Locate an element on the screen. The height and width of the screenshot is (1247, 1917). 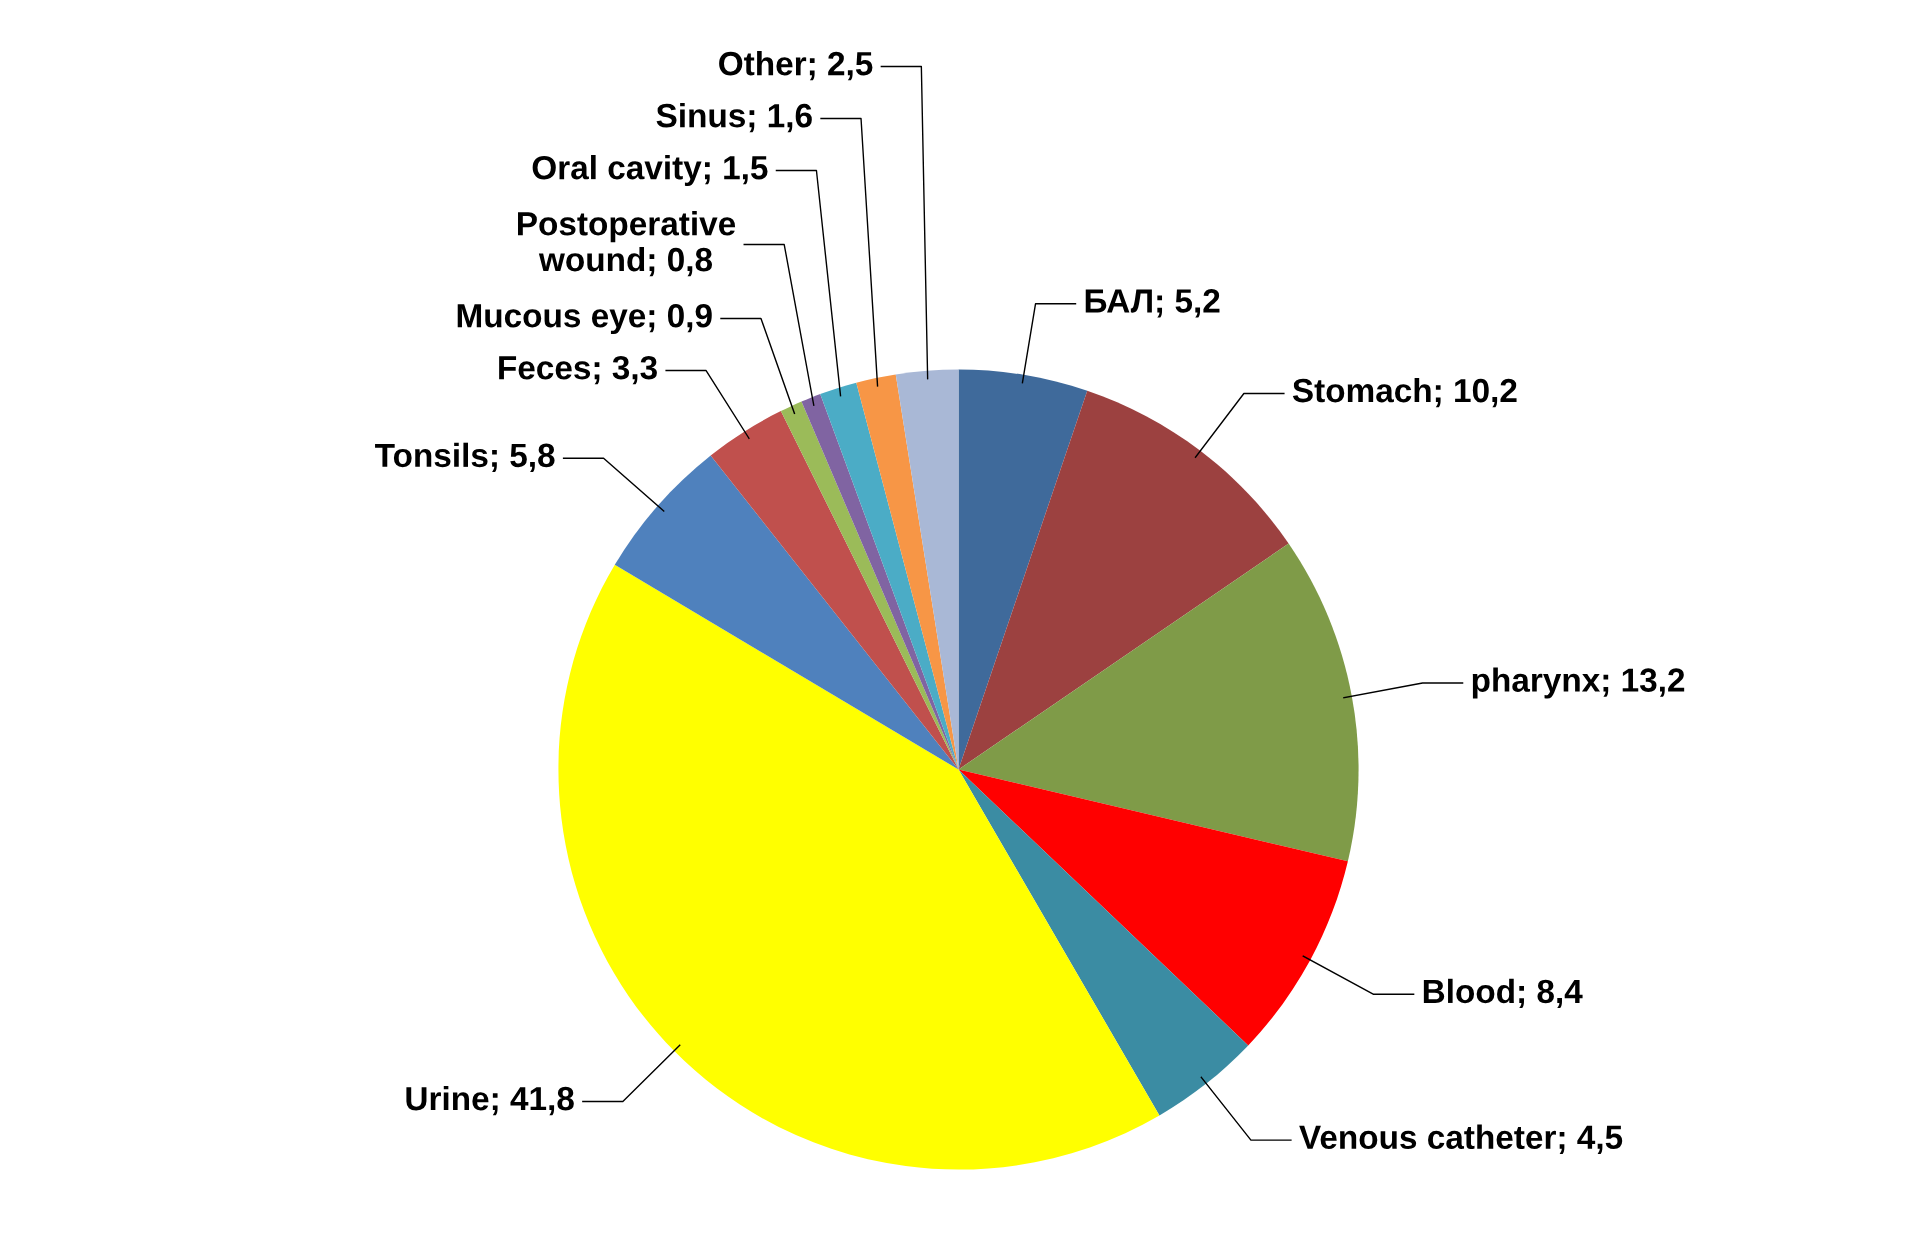
slice-label: Sinus; 1,6 is located at coordinates (734, 117).